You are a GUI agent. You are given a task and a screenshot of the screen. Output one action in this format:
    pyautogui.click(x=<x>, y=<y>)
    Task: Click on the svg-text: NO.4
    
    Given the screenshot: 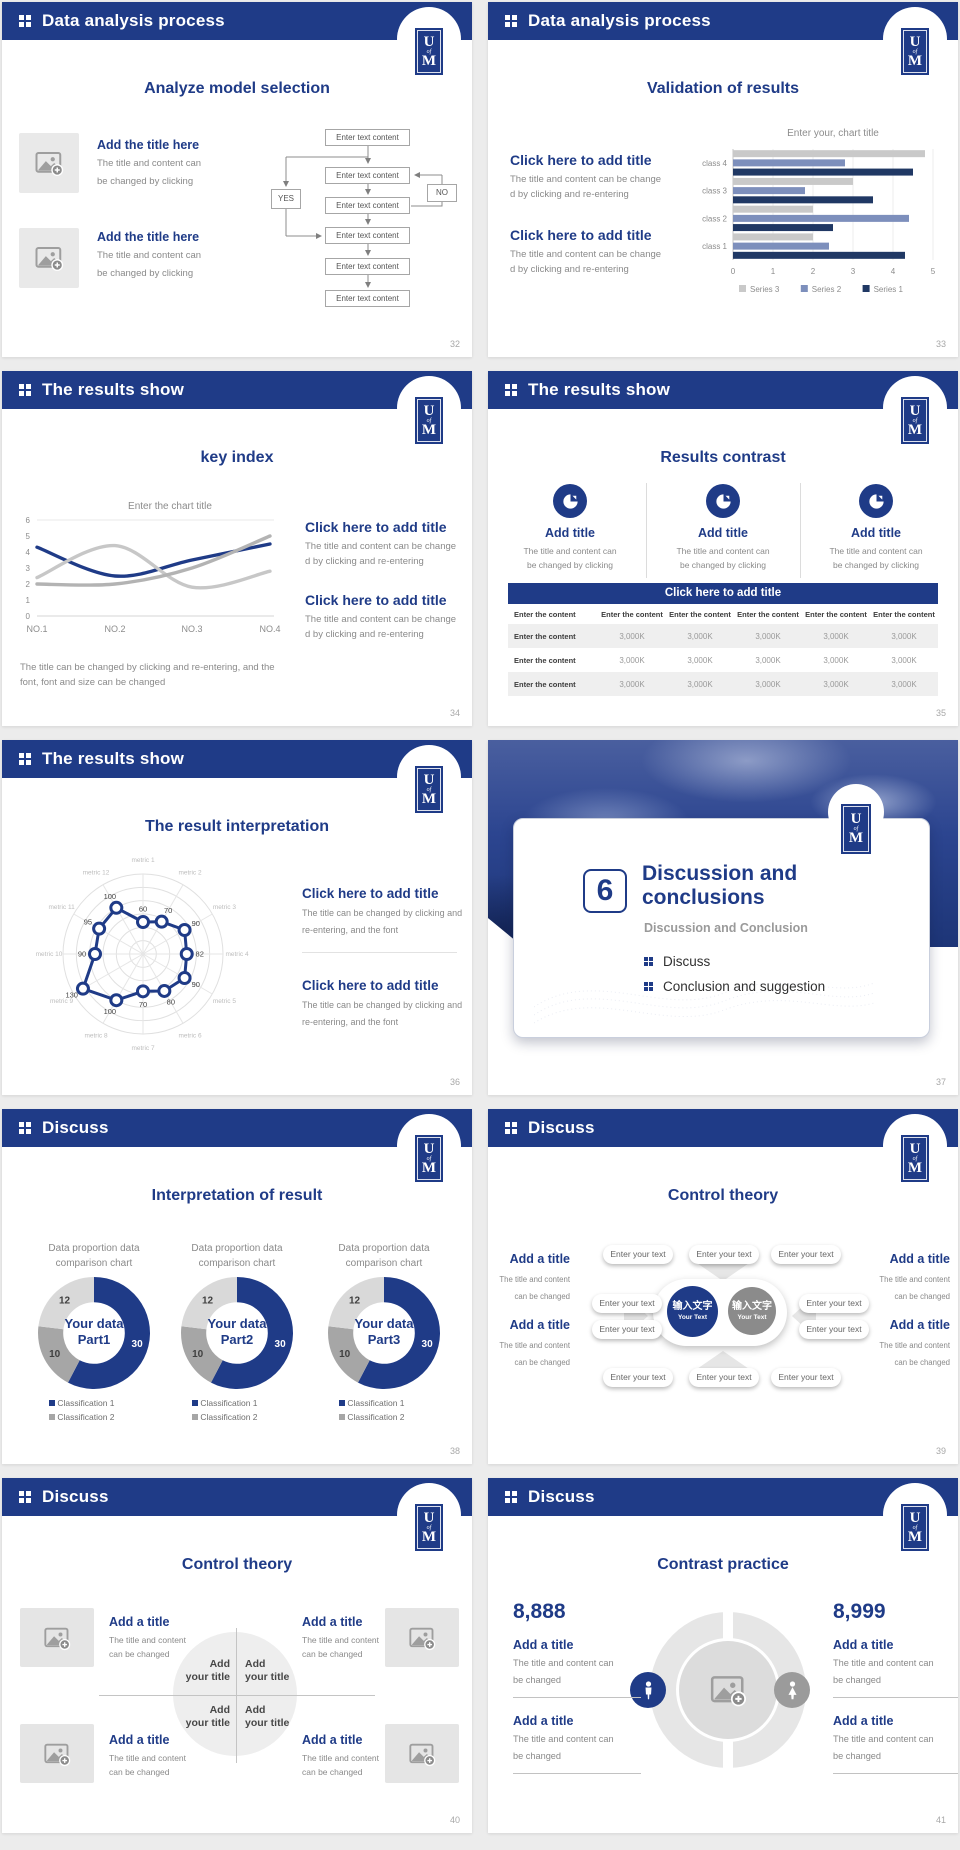 What is the action you would take?
    pyautogui.click(x=269, y=629)
    